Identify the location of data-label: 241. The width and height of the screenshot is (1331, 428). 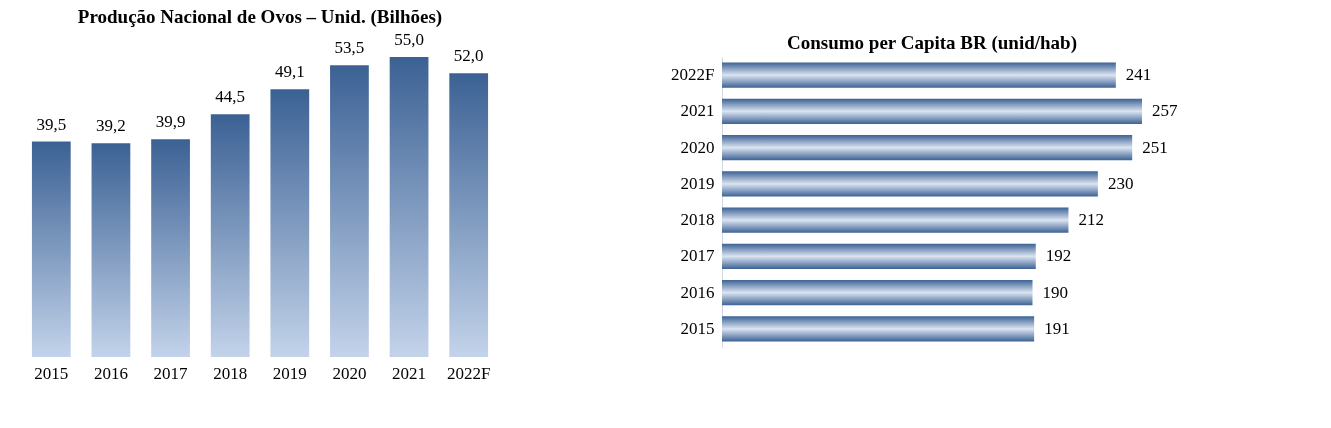
(1138, 75).